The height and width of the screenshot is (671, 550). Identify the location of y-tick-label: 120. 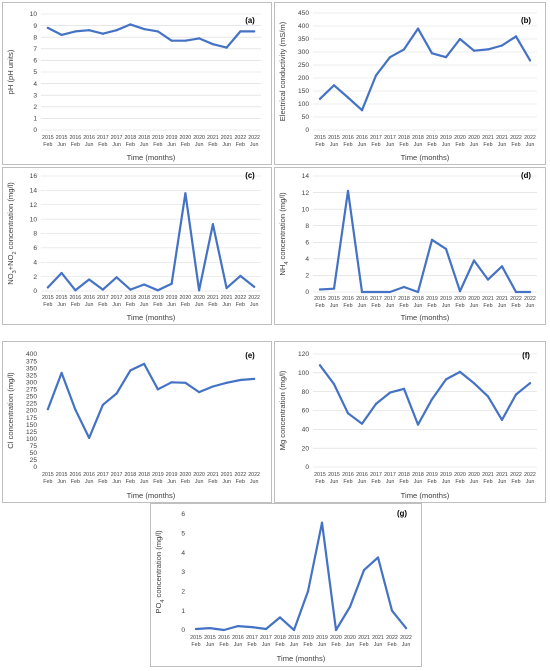
(303, 354).